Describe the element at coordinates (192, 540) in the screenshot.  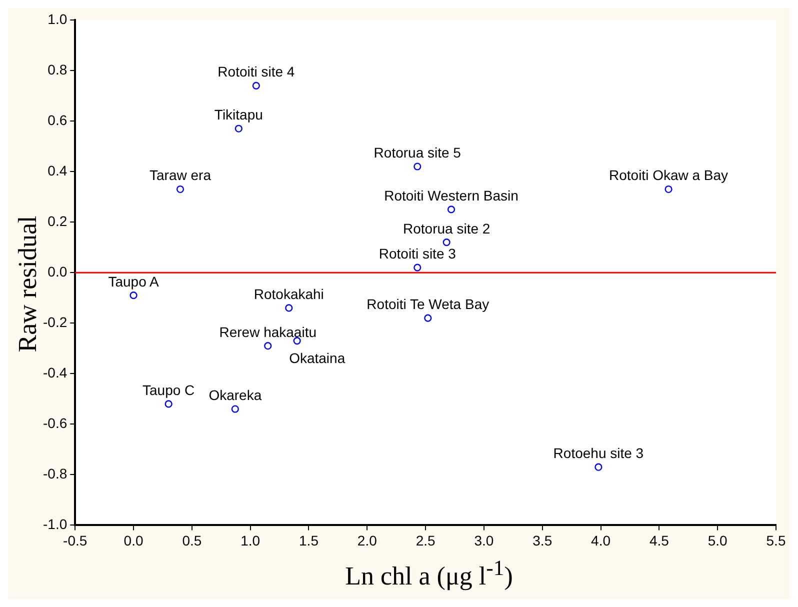
I see `x-tick-label: 0.5` at that location.